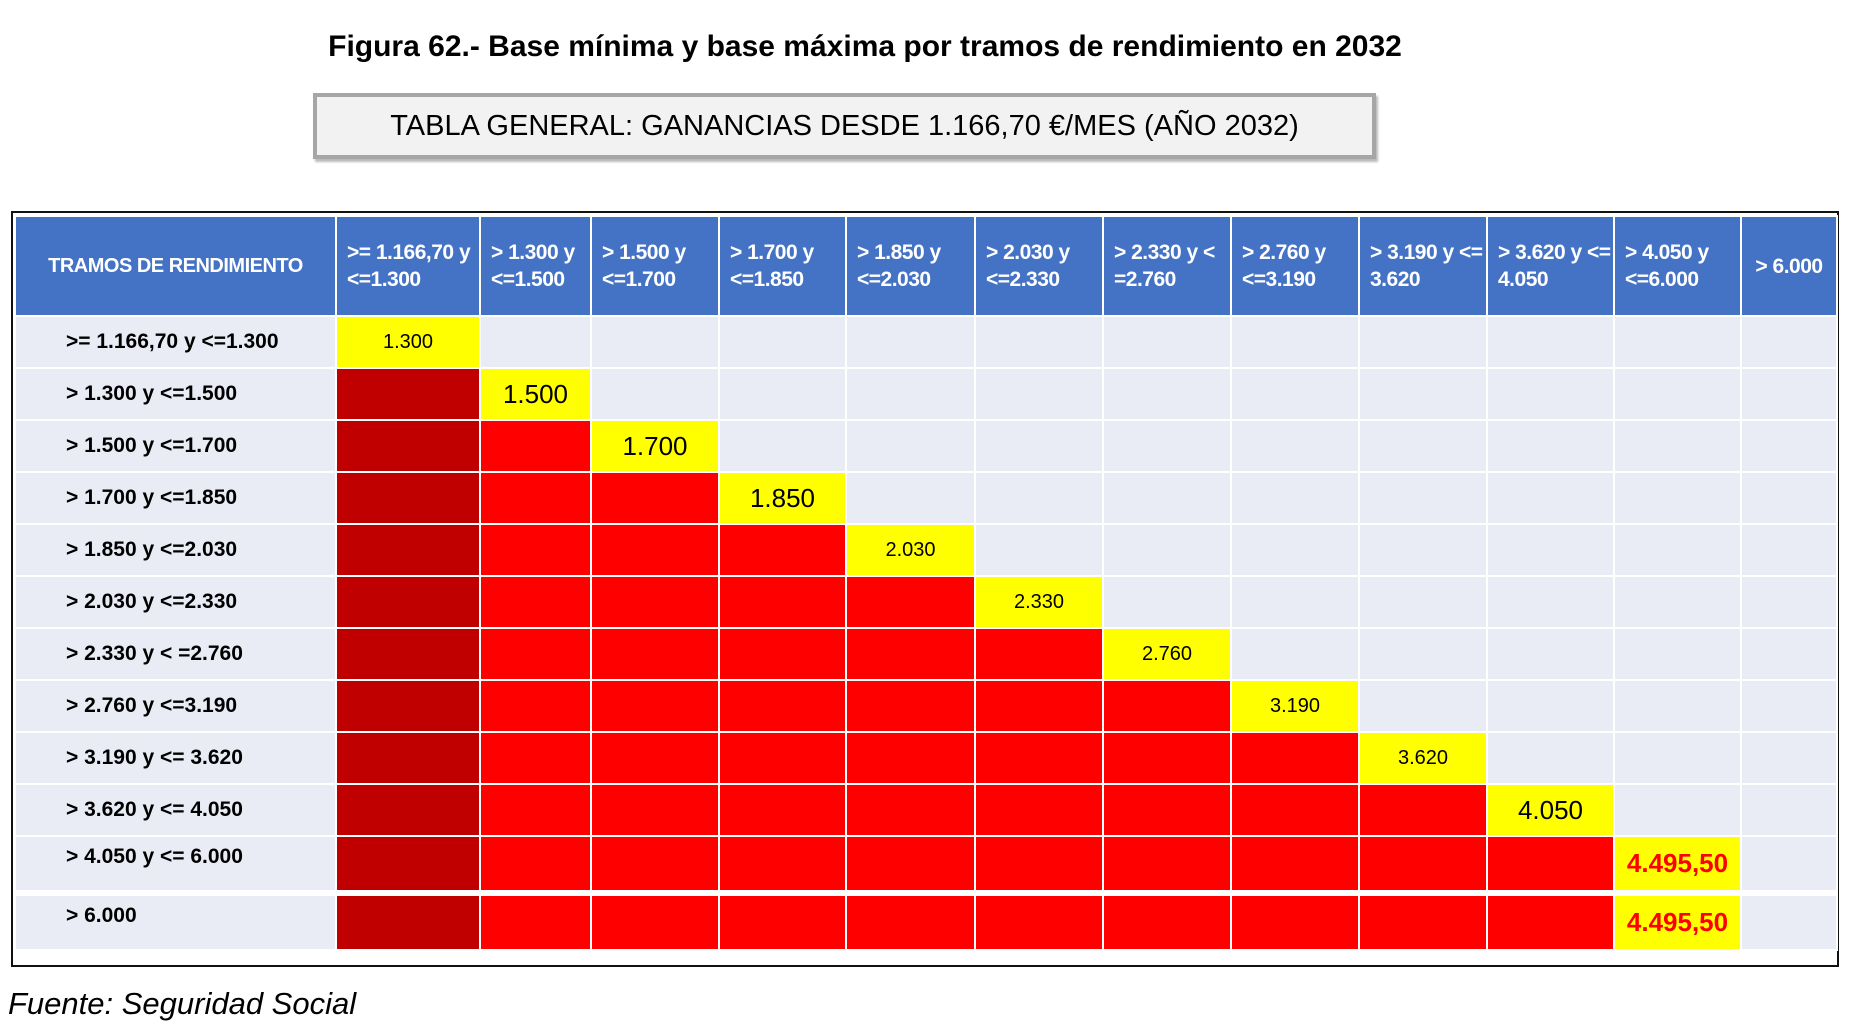 The height and width of the screenshot is (1030, 1849). What do you see at coordinates (175, 266) in the screenshot?
I see `corner-header: TRAMOS DE RENDIMIENTO` at bounding box center [175, 266].